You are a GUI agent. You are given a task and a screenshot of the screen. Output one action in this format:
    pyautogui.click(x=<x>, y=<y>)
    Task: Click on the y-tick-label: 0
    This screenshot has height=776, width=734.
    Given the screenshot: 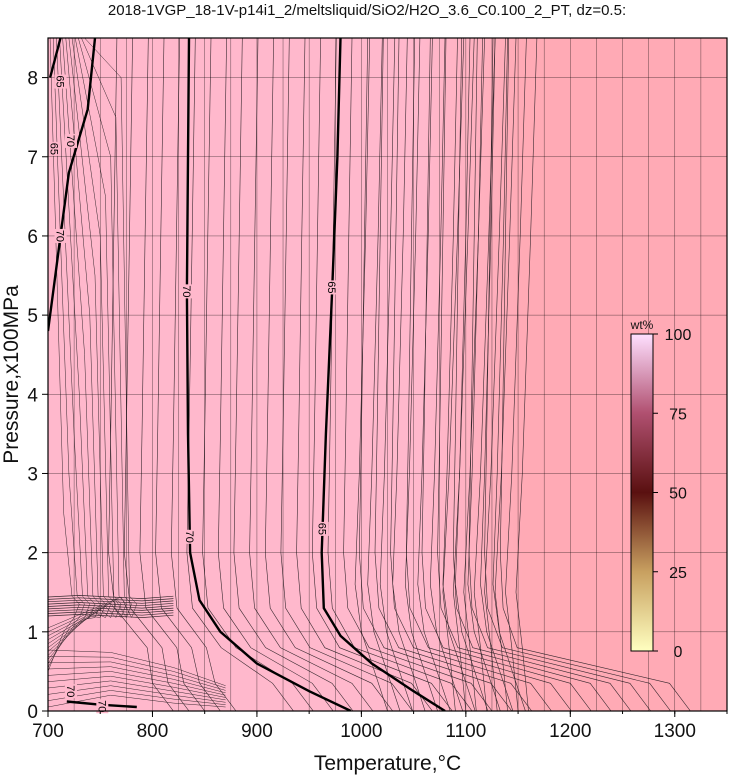 What is the action you would take?
    pyautogui.click(x=32, y=712)
    